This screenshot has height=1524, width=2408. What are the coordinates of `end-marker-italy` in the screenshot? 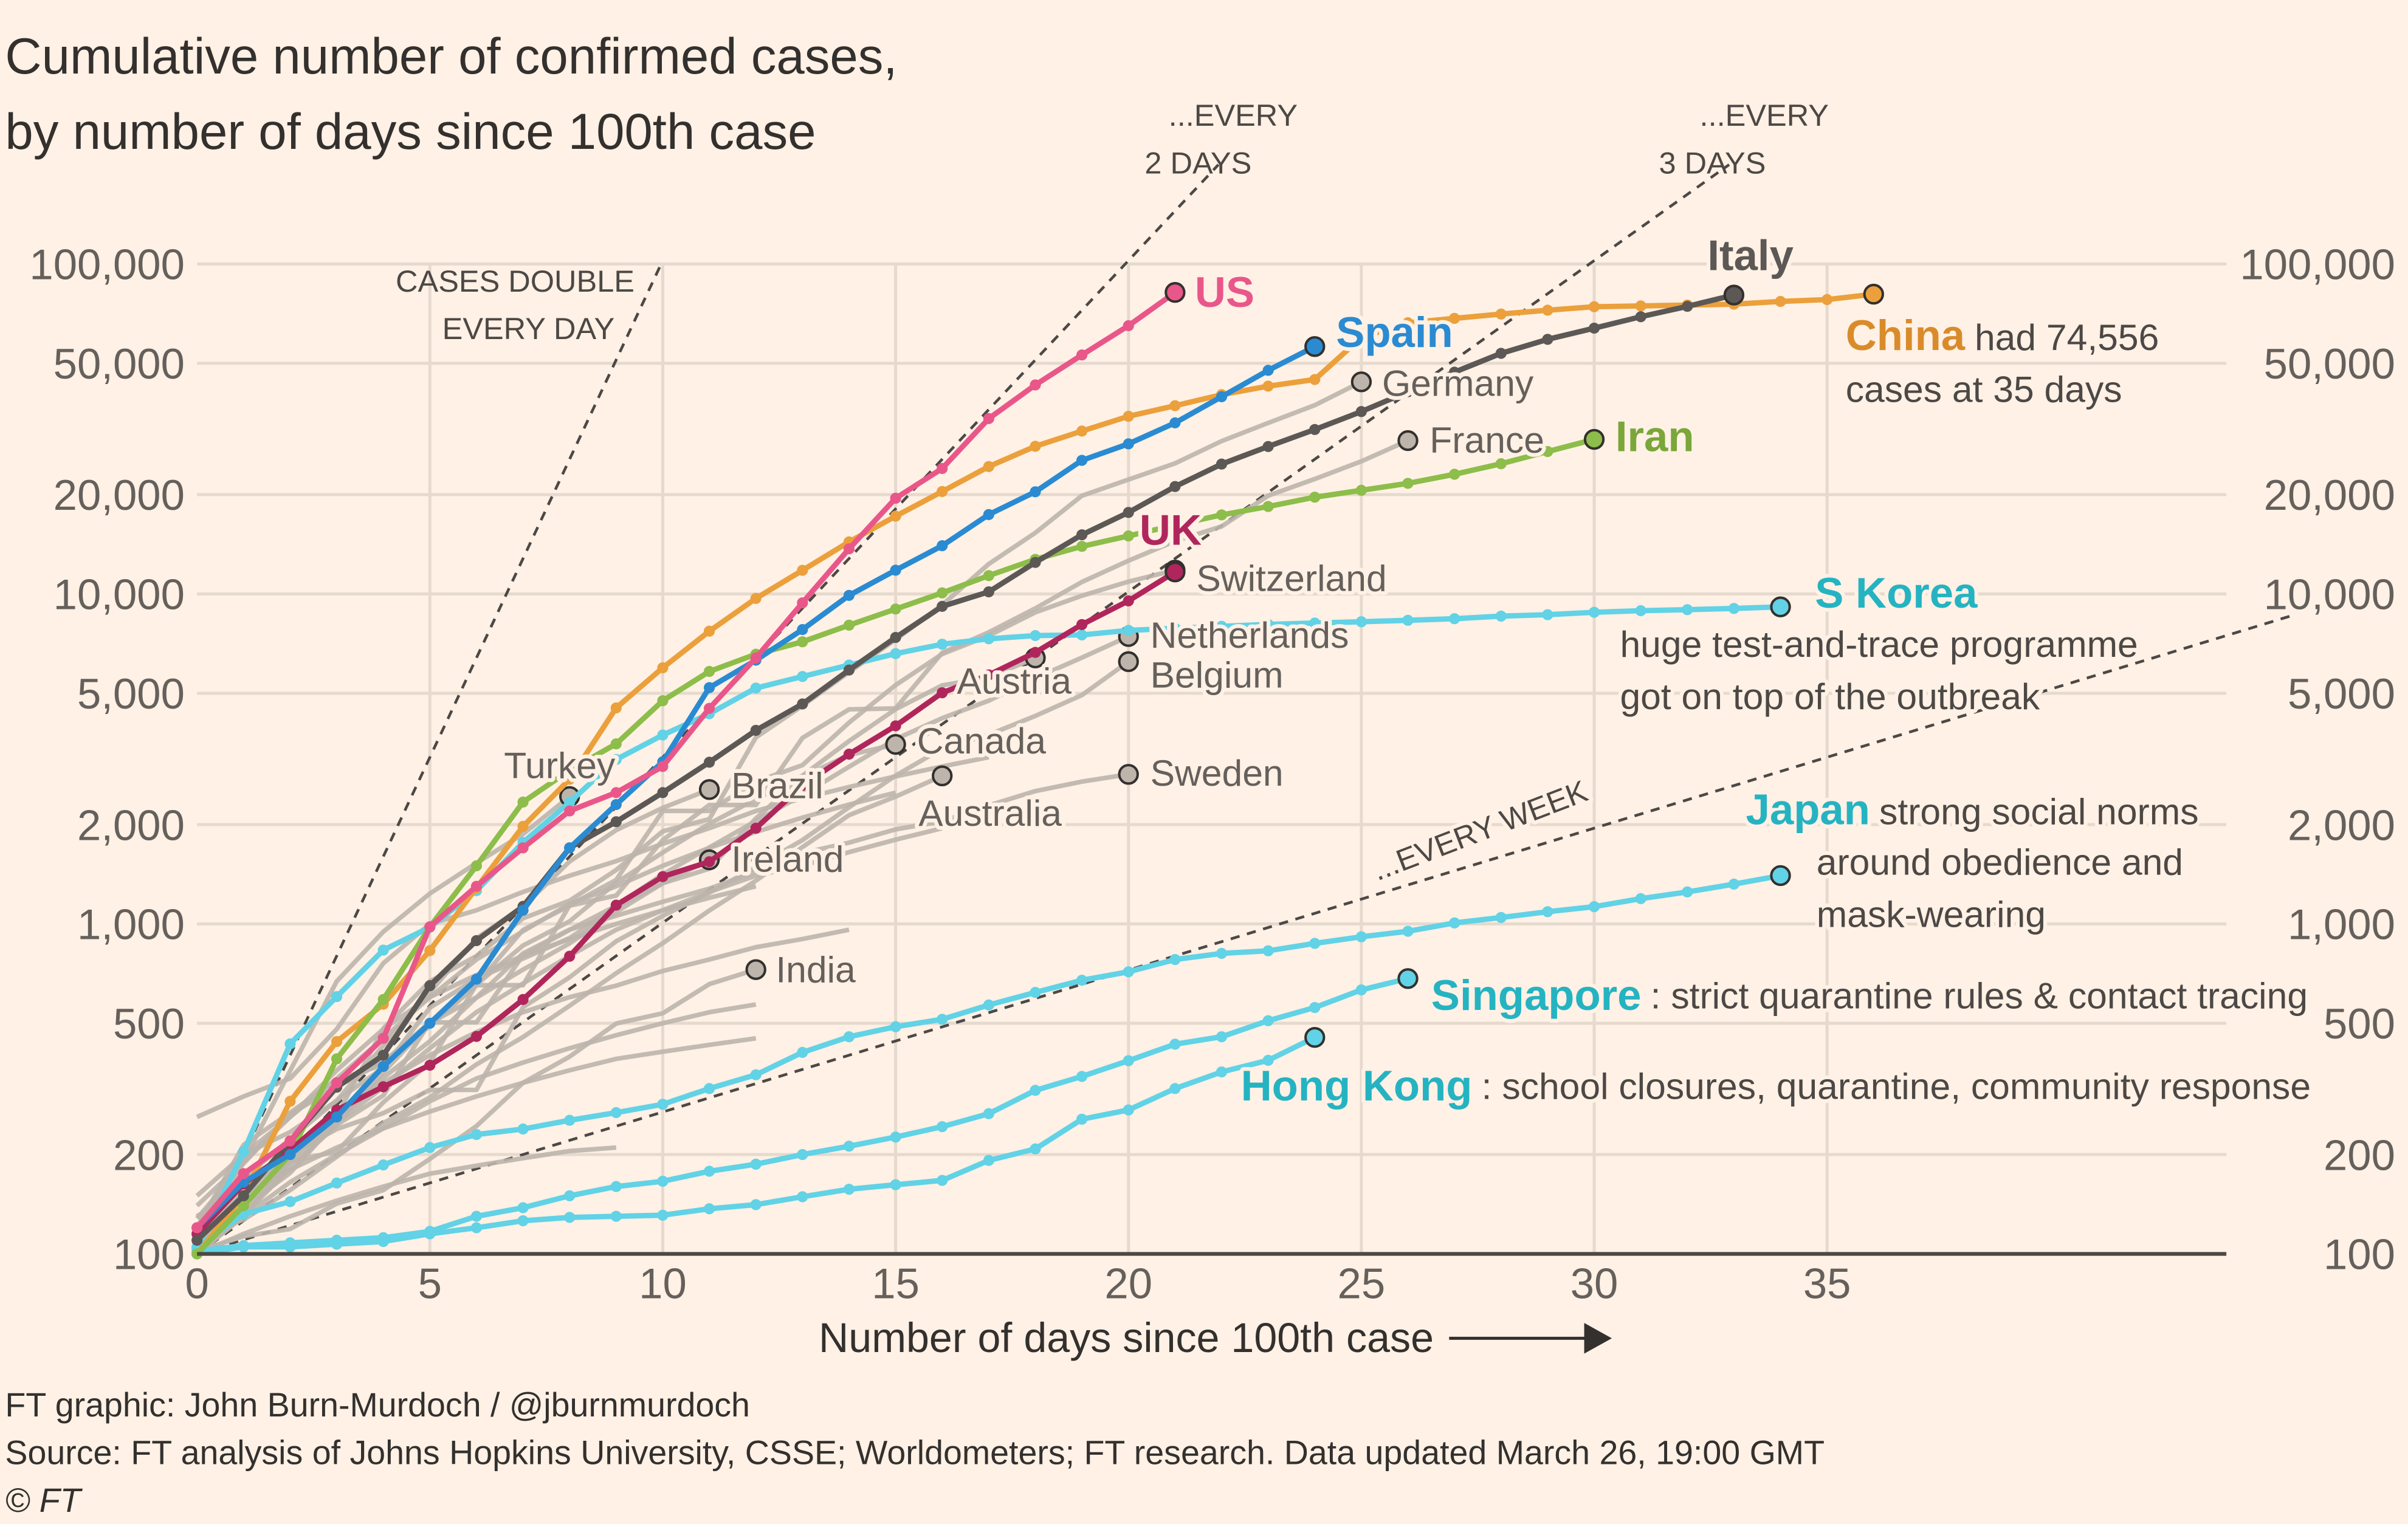 It's located at (1734, 295).